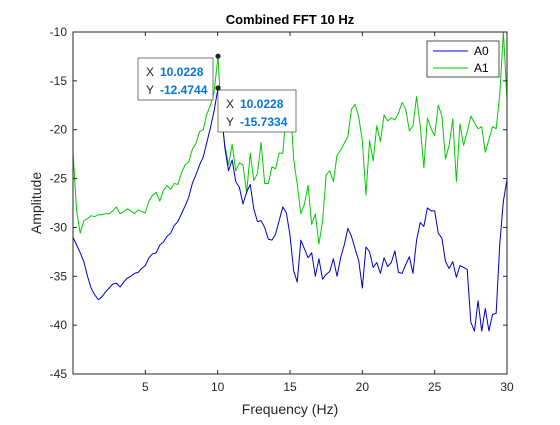  What do you see at coordinates (363, 387) in the screenshot?
I see `x-tick-label: 20` at bounding box center [363, 387].